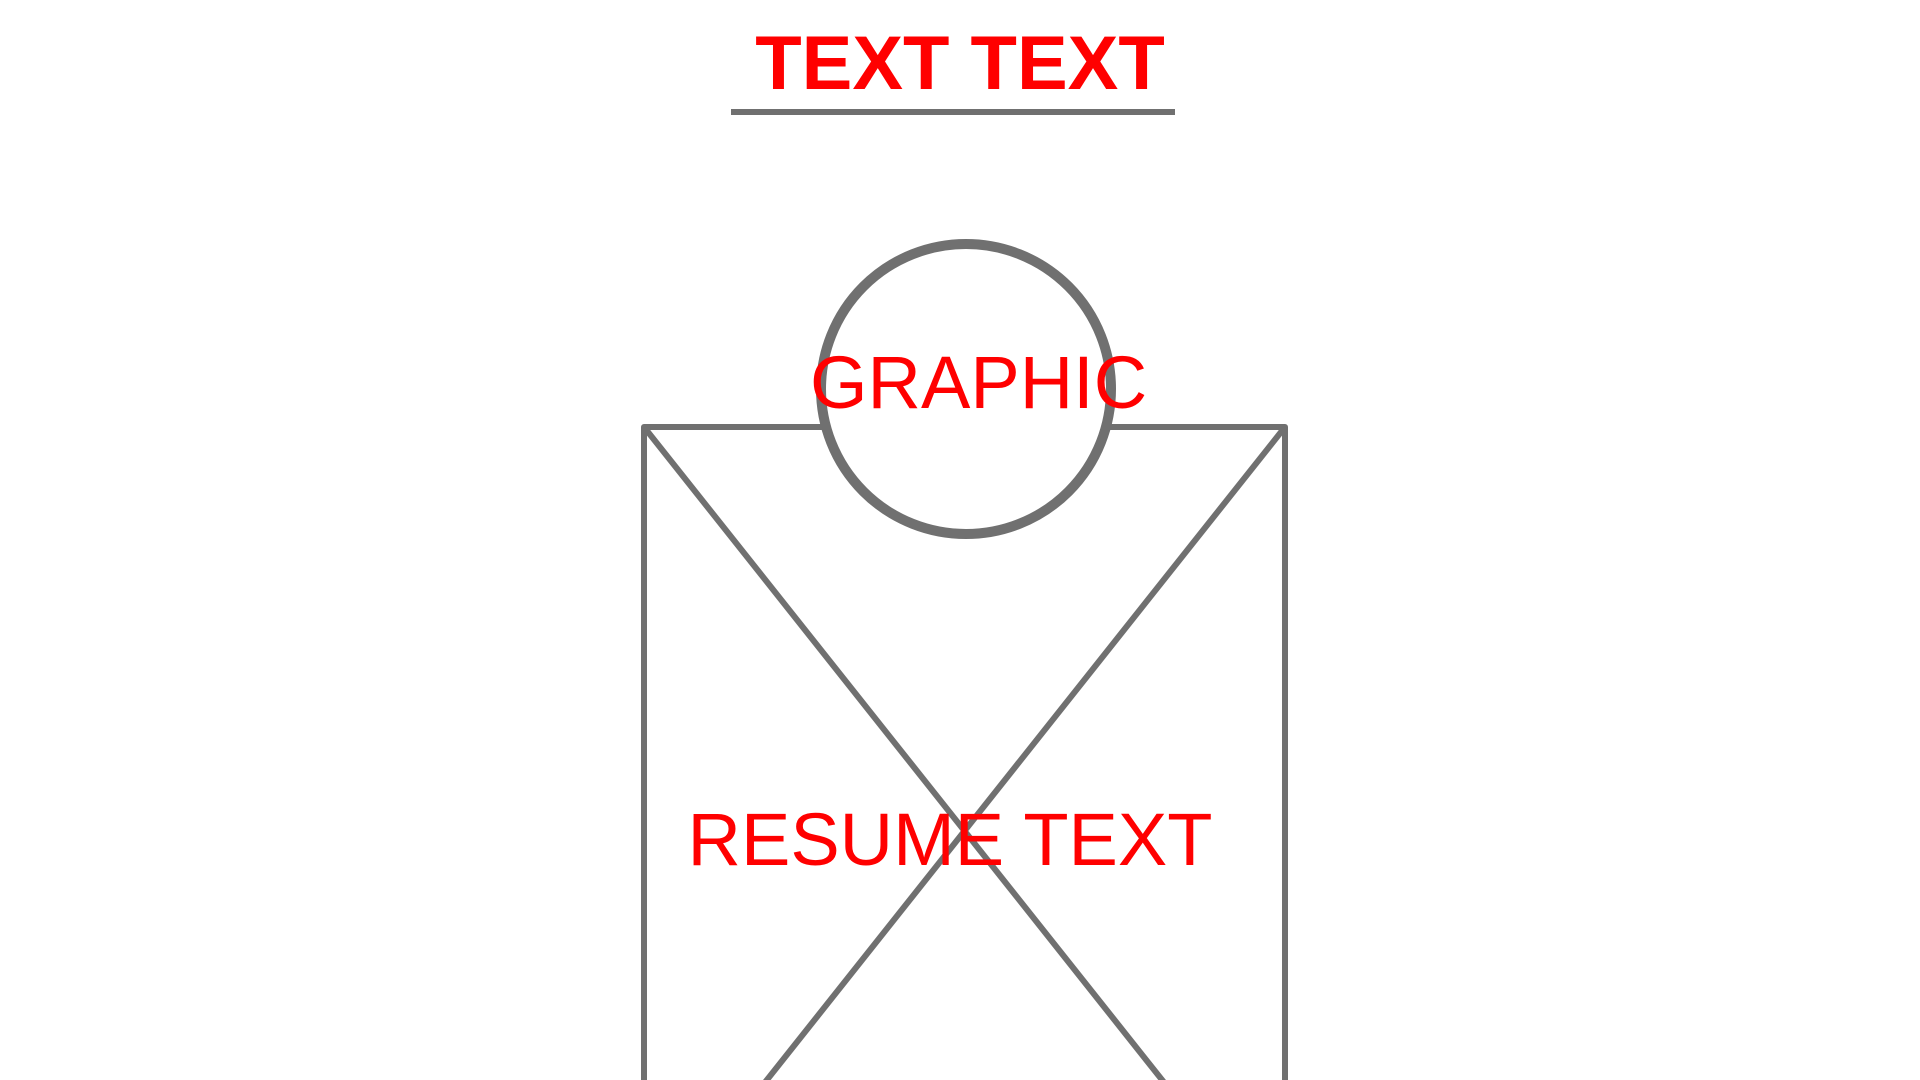 The width and height of the screenshot is (1920, 1080). I want to click on resume-text-label: RESUME TEXT, so click(950, 839).